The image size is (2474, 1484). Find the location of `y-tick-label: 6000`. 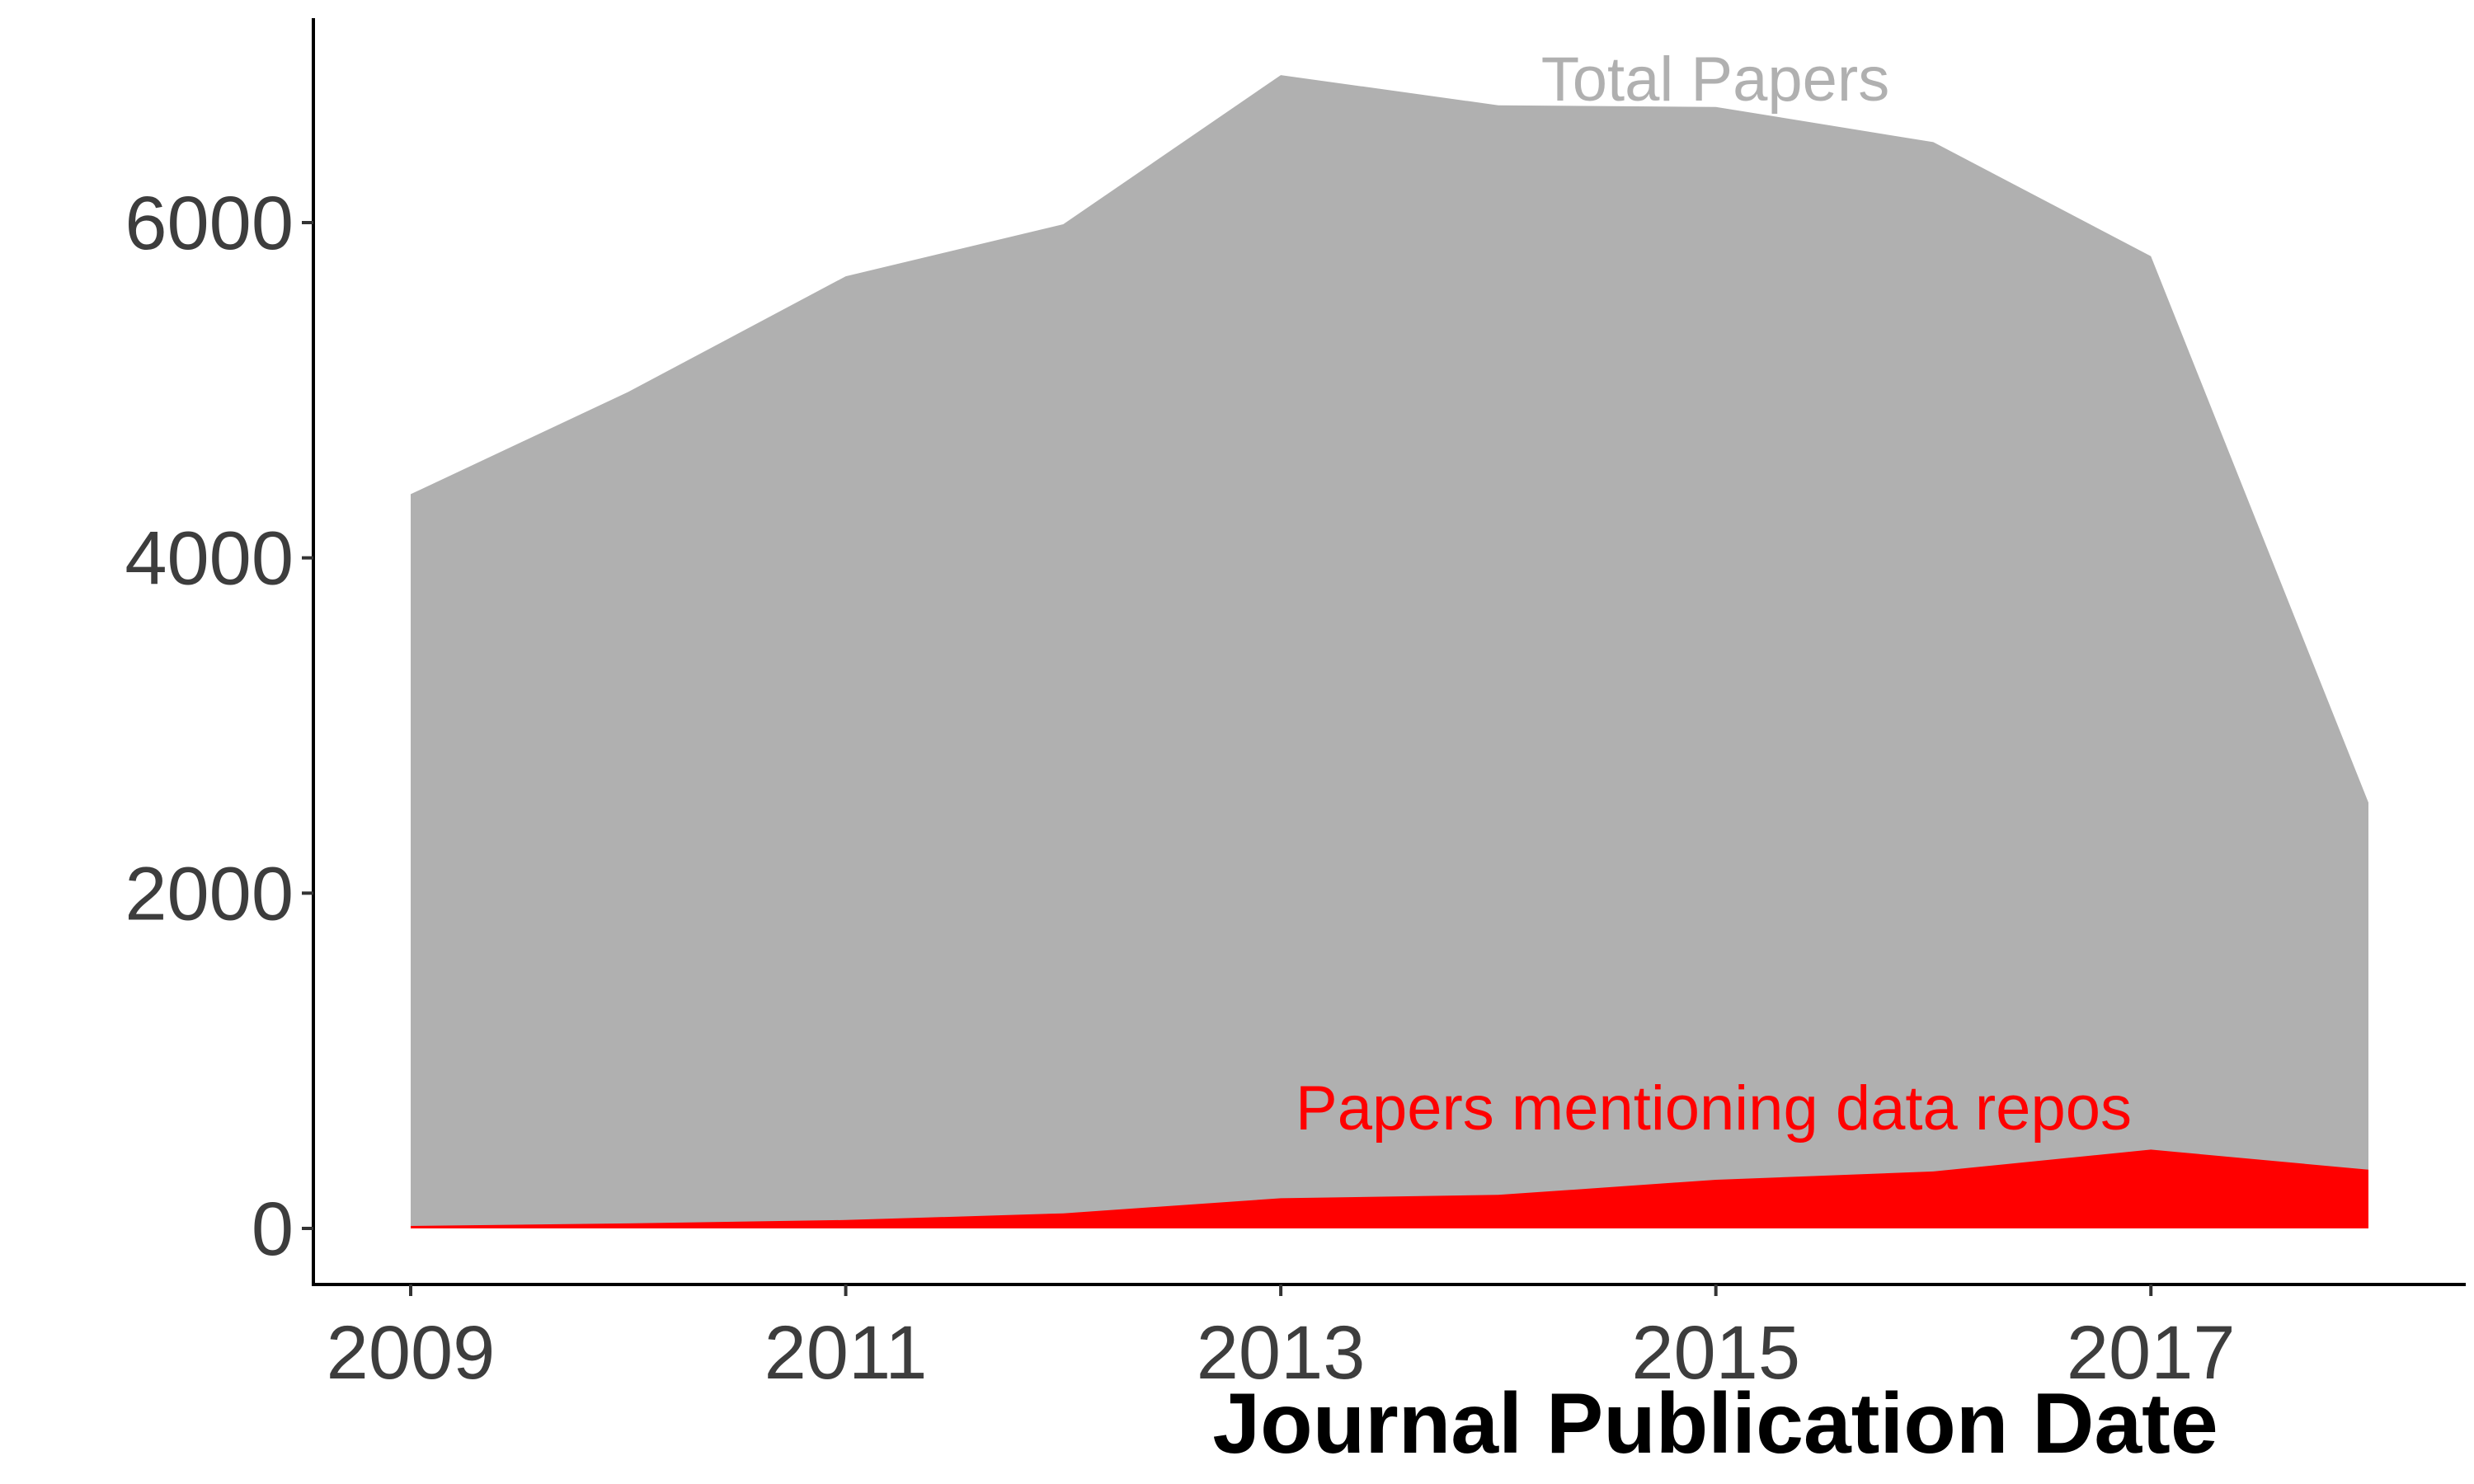

y-tick-label: 6000 is located at coordinates (209, 223).